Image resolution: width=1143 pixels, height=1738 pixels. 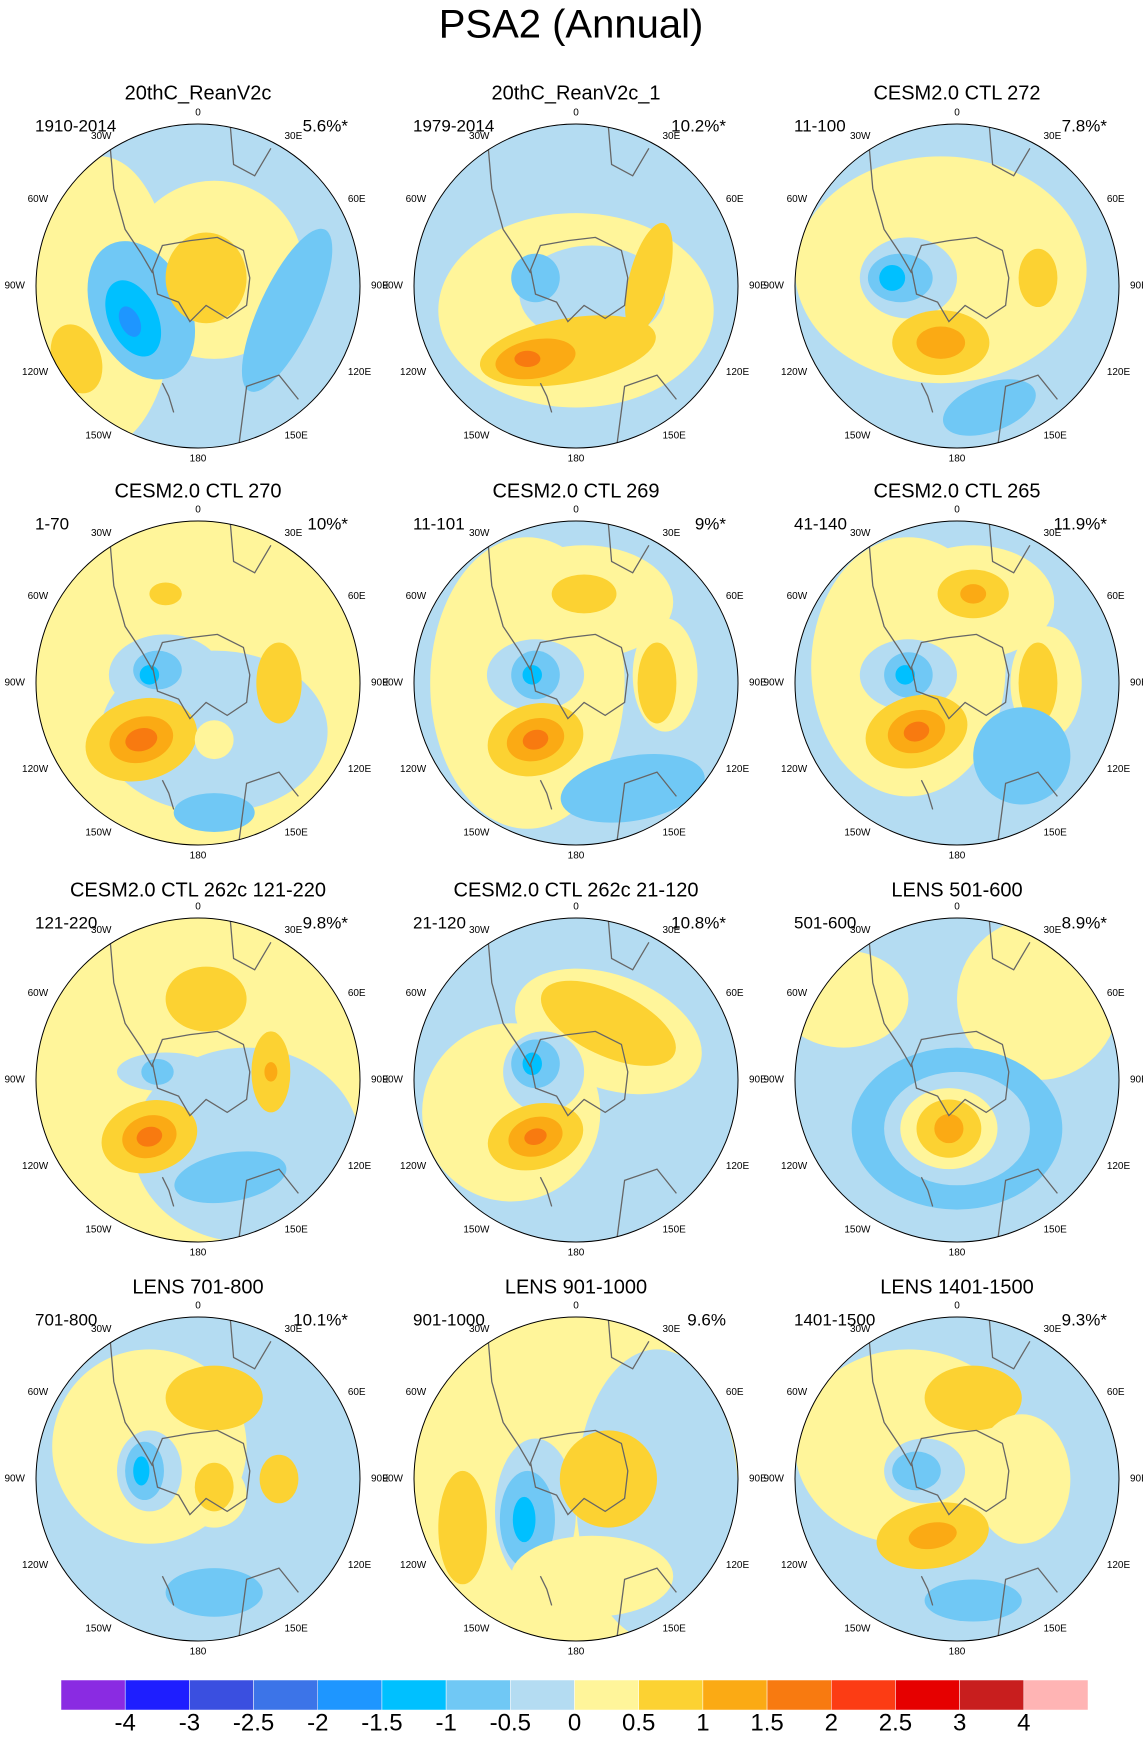 What do you see at coordinates (445, 1722) in the screenshot?
I see `colorbar-label: -1` at bounding box center [445, 1722].